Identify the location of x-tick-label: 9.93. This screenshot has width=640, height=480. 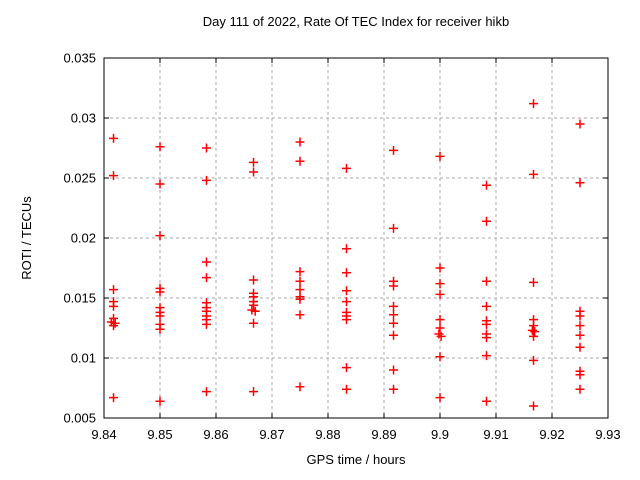
(607, 434).